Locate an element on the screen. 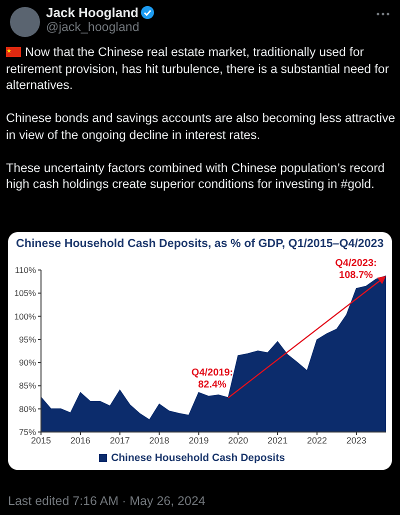 The height and width of the screenshot is (515, 400). y-tick-label: 80% is located at coordinates (27, 409).